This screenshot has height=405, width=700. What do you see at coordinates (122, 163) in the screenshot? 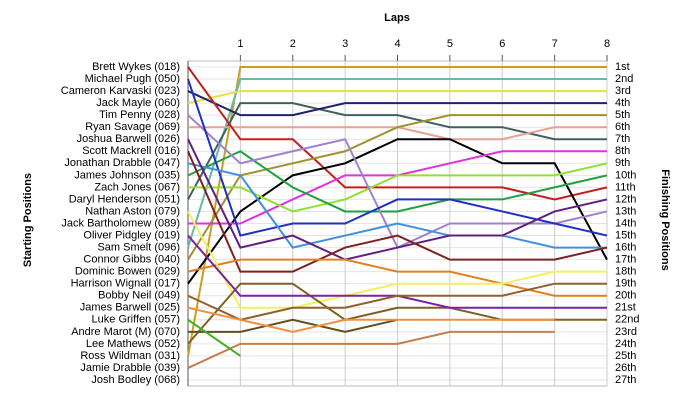
I see `y-tick-label: Jonathan Drabble (047)` at bounding box center [122, 163].